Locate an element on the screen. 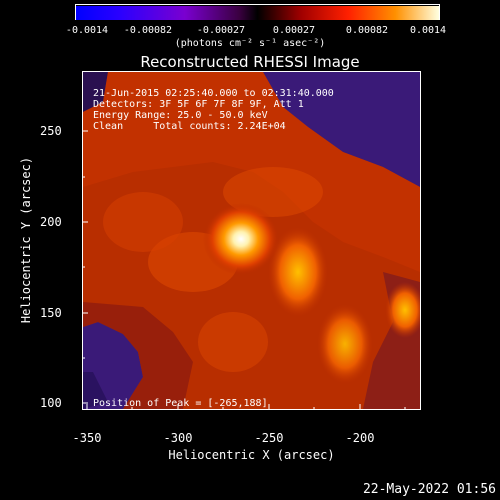 This screenshot has width=500, height=500. ytick-label: 250 is located at coordinates (51, 131).